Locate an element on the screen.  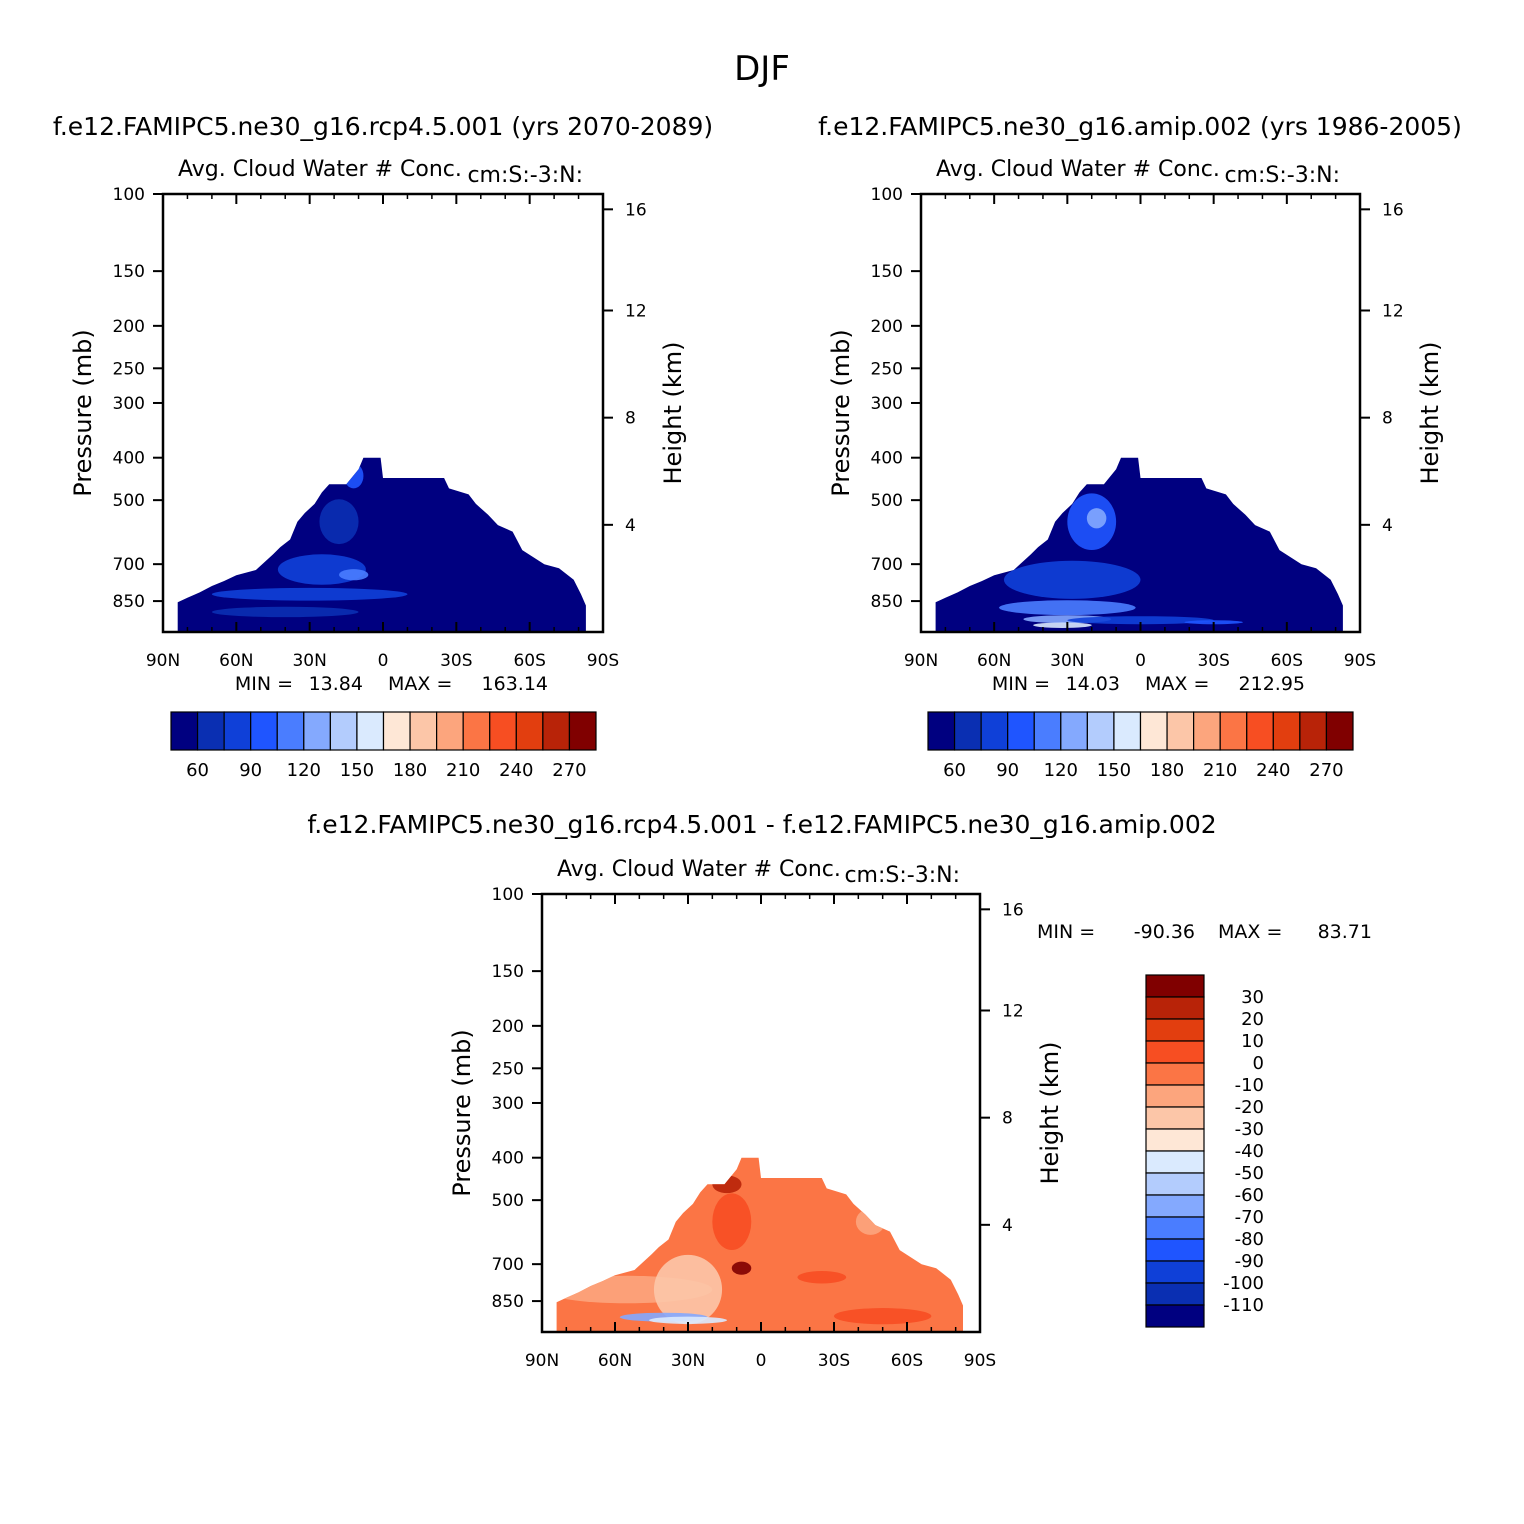
colorbar-label: -110 is located at coordinates (1243, 1305).